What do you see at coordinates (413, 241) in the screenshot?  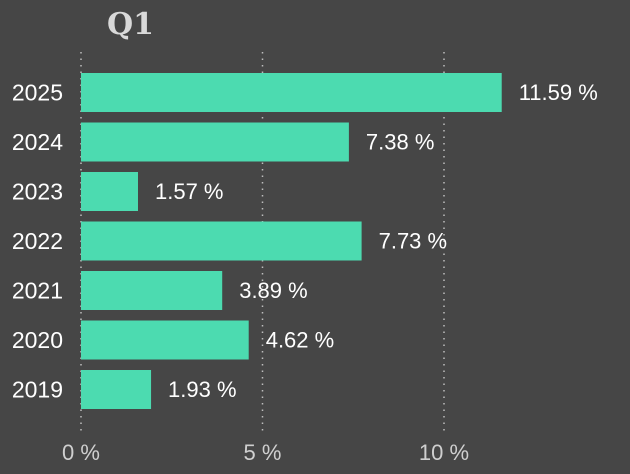 I see `value-label: 7.73 %` at bounding box center [413, 241].